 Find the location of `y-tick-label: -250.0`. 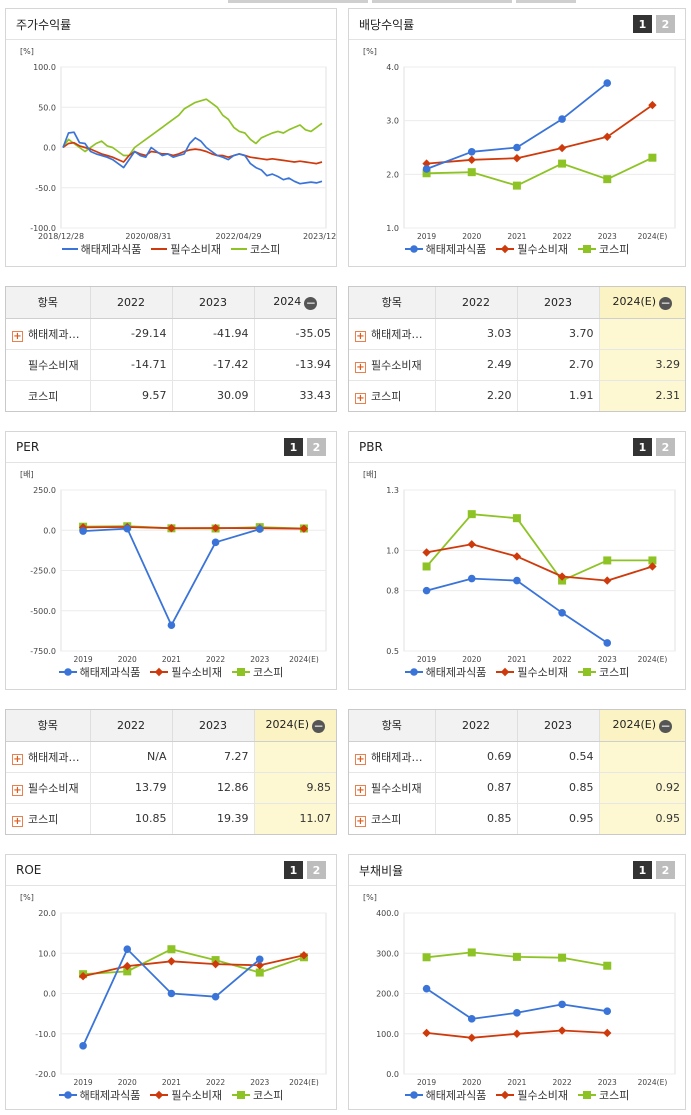

y-tick-label: -250.0 is located at coordinates (43, 571).